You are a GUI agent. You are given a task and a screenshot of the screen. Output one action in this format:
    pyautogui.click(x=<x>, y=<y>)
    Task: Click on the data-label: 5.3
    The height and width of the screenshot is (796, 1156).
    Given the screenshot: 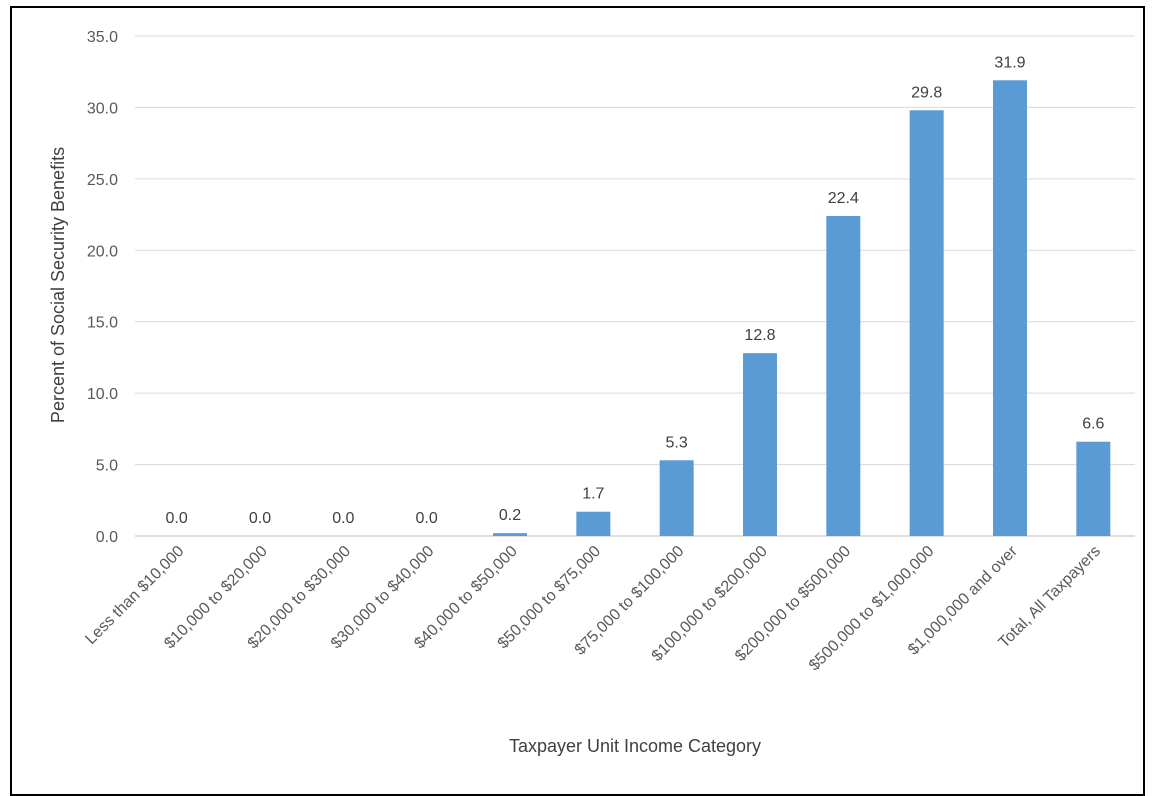 What is the action you would take?
    pyautogui.click(x=677, y=442)
    